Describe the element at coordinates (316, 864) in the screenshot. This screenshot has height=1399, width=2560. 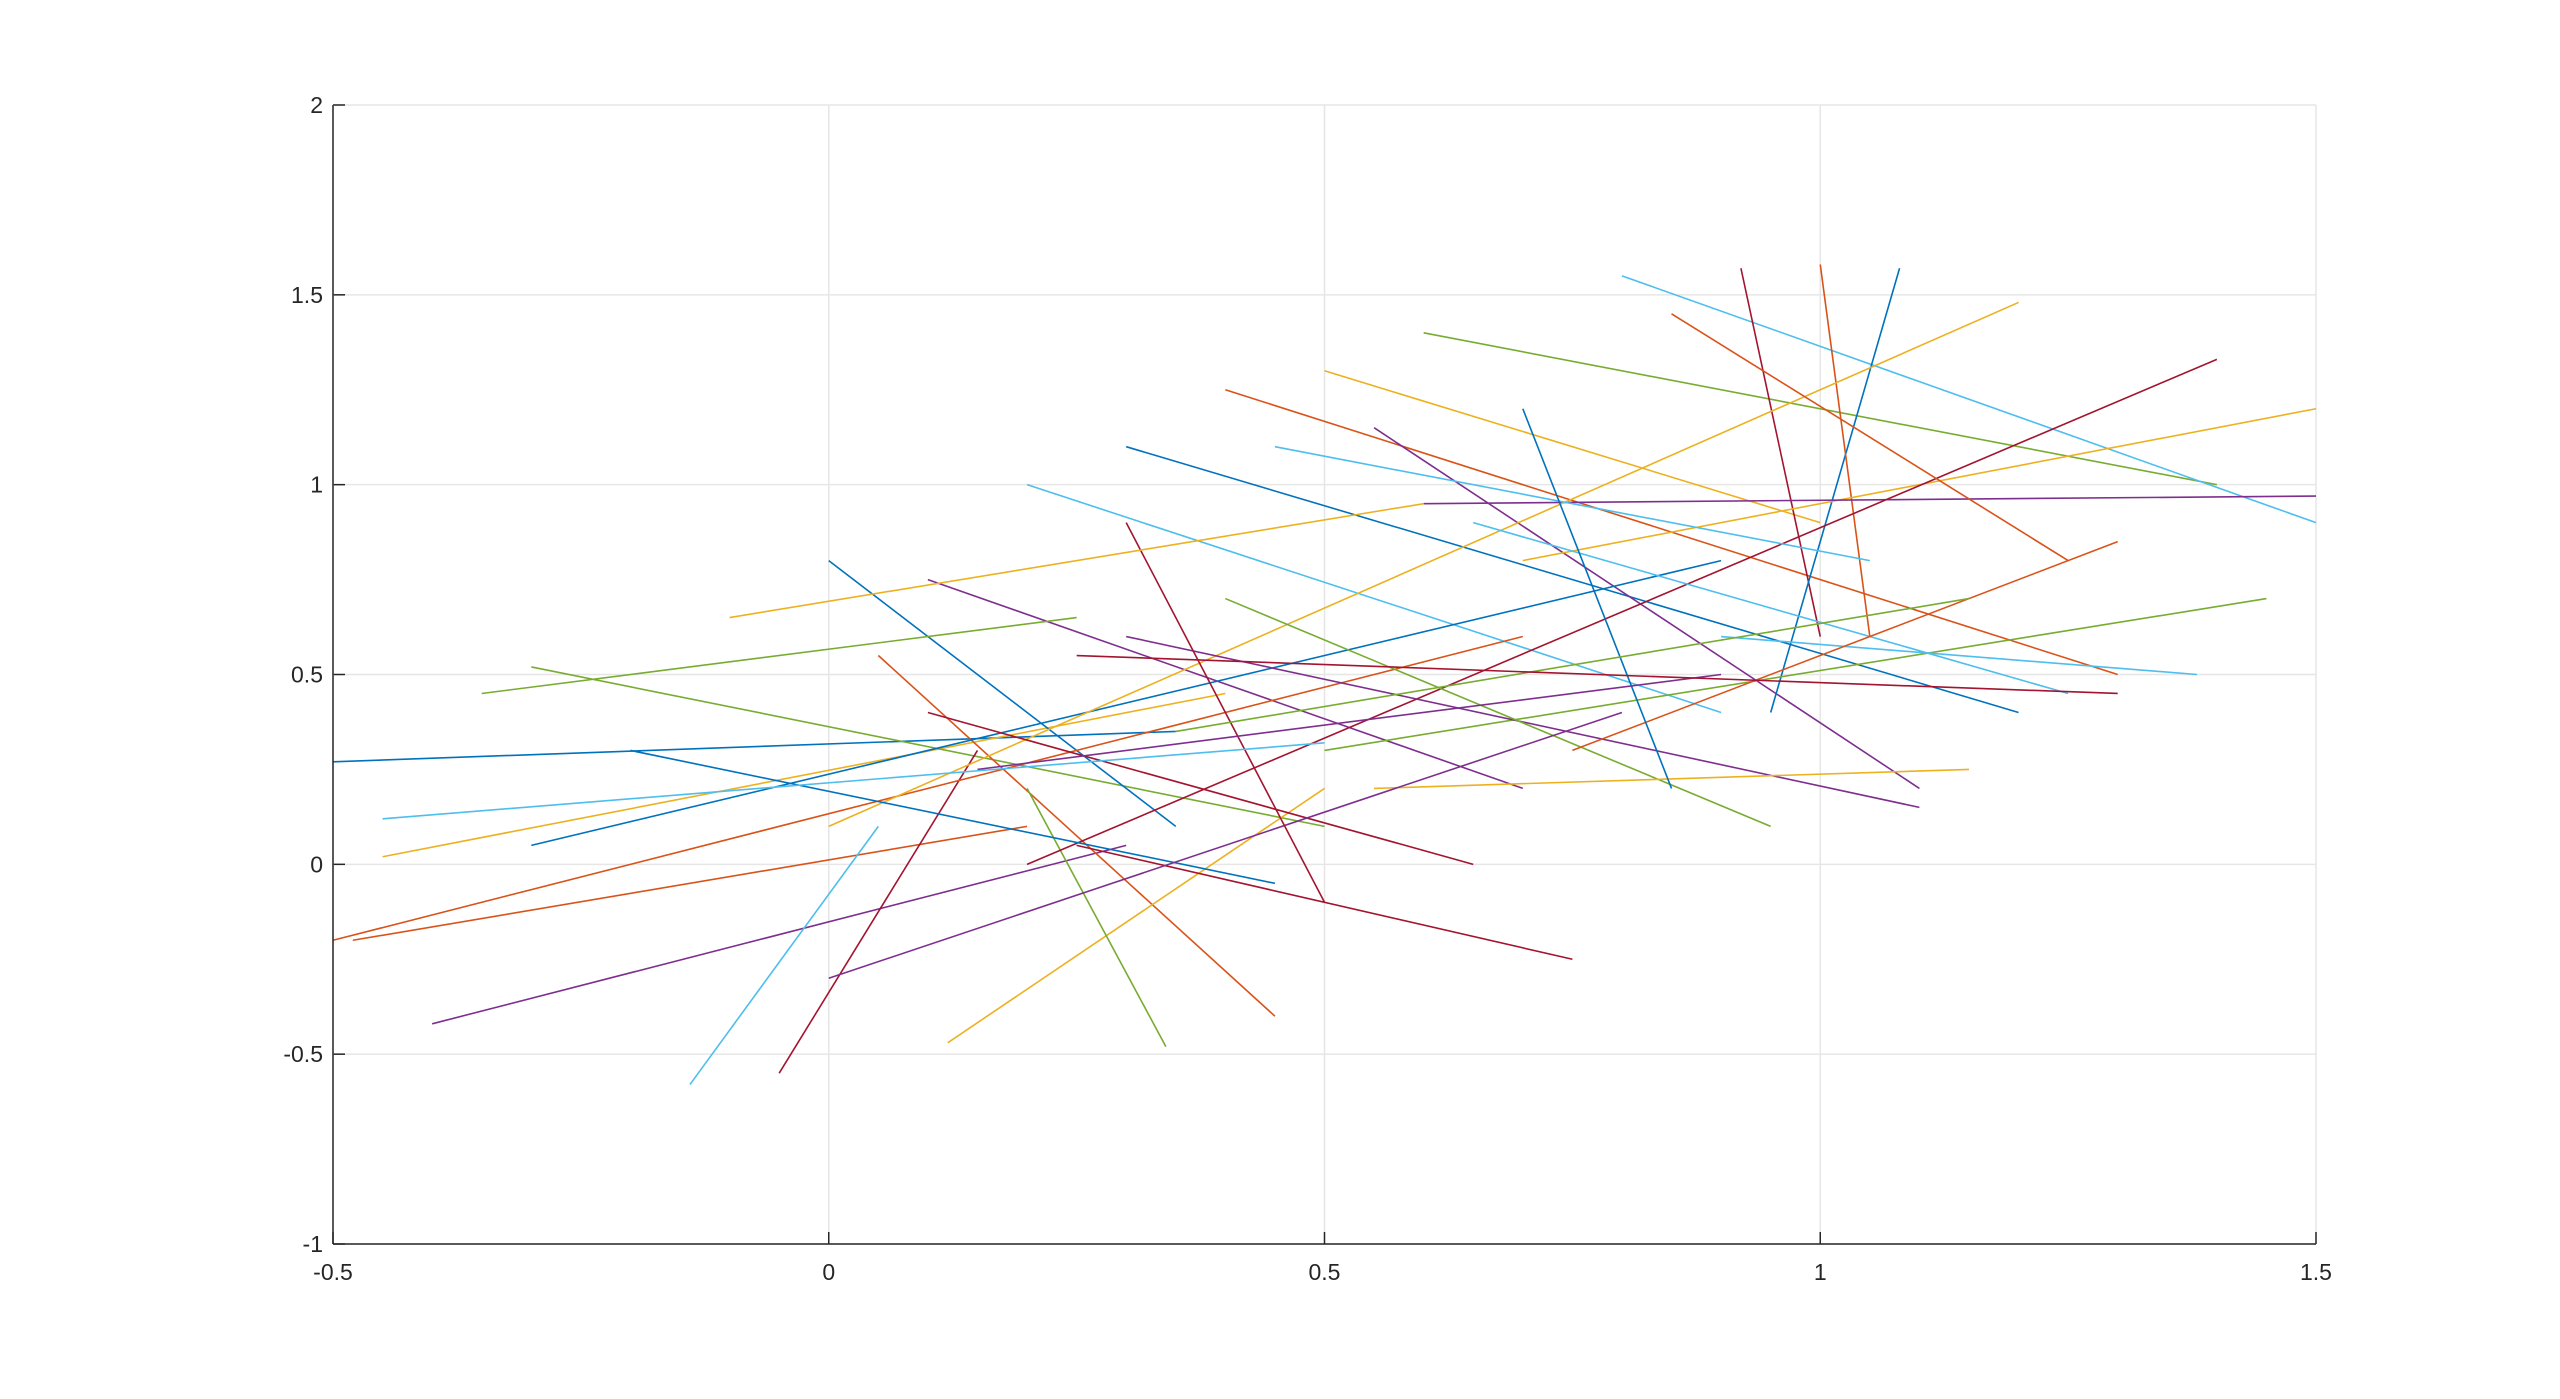
I see `y-tick-label: 0` at that location.